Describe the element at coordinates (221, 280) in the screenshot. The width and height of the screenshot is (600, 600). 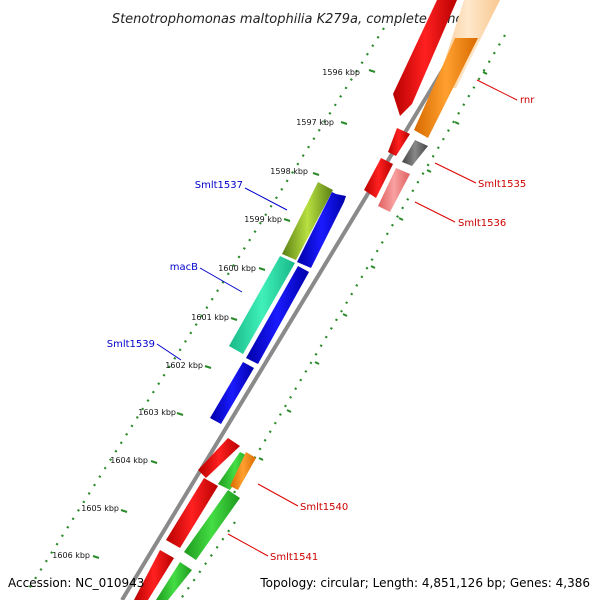
I see `leader-macb` at that location.